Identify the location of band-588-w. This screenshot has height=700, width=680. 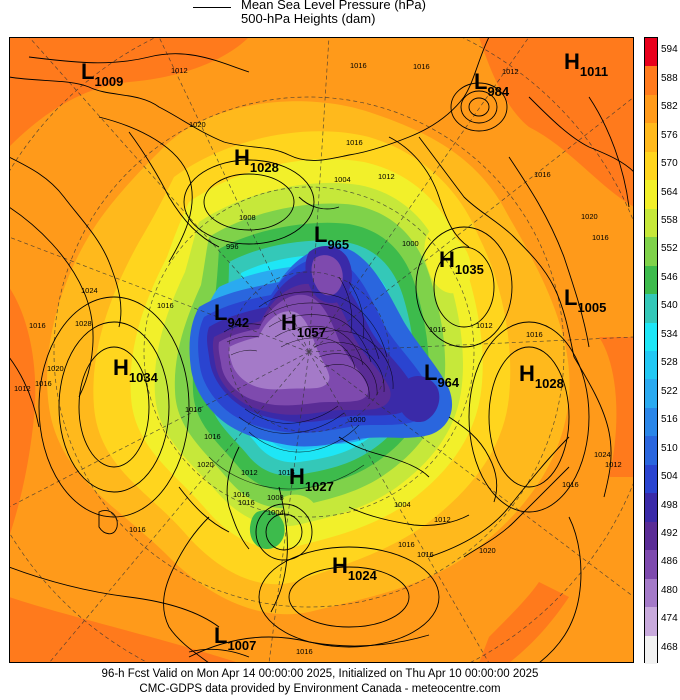
(22, 412).